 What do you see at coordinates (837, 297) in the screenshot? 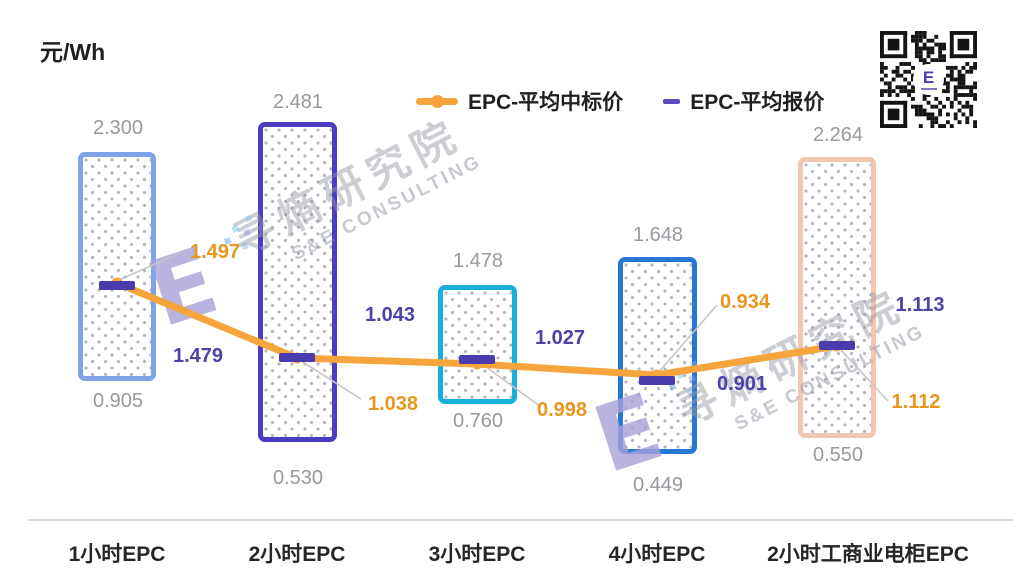
I see `range-bar-2h-commercial` at bounding box center [837, 297].